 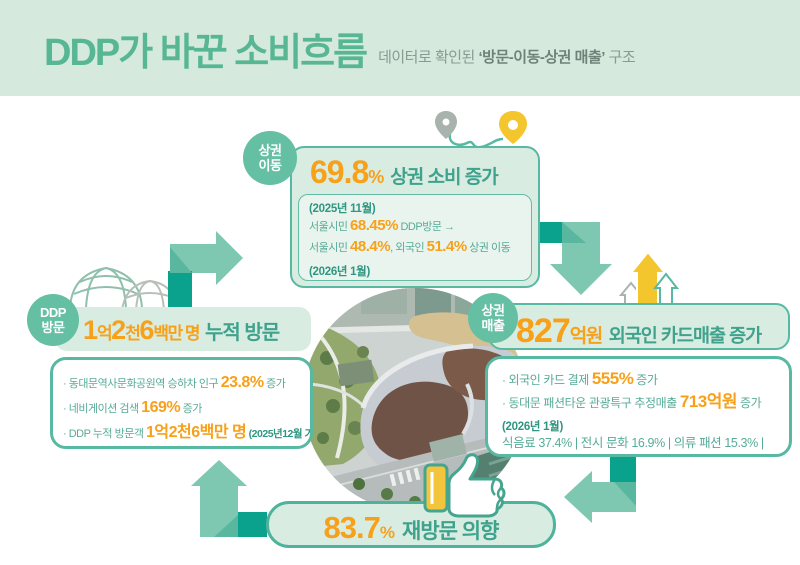 What do you see at coordinates (600, 487) in the screenshot?
I see `flow-arrow-down-left` at bounding box center [600, 487].